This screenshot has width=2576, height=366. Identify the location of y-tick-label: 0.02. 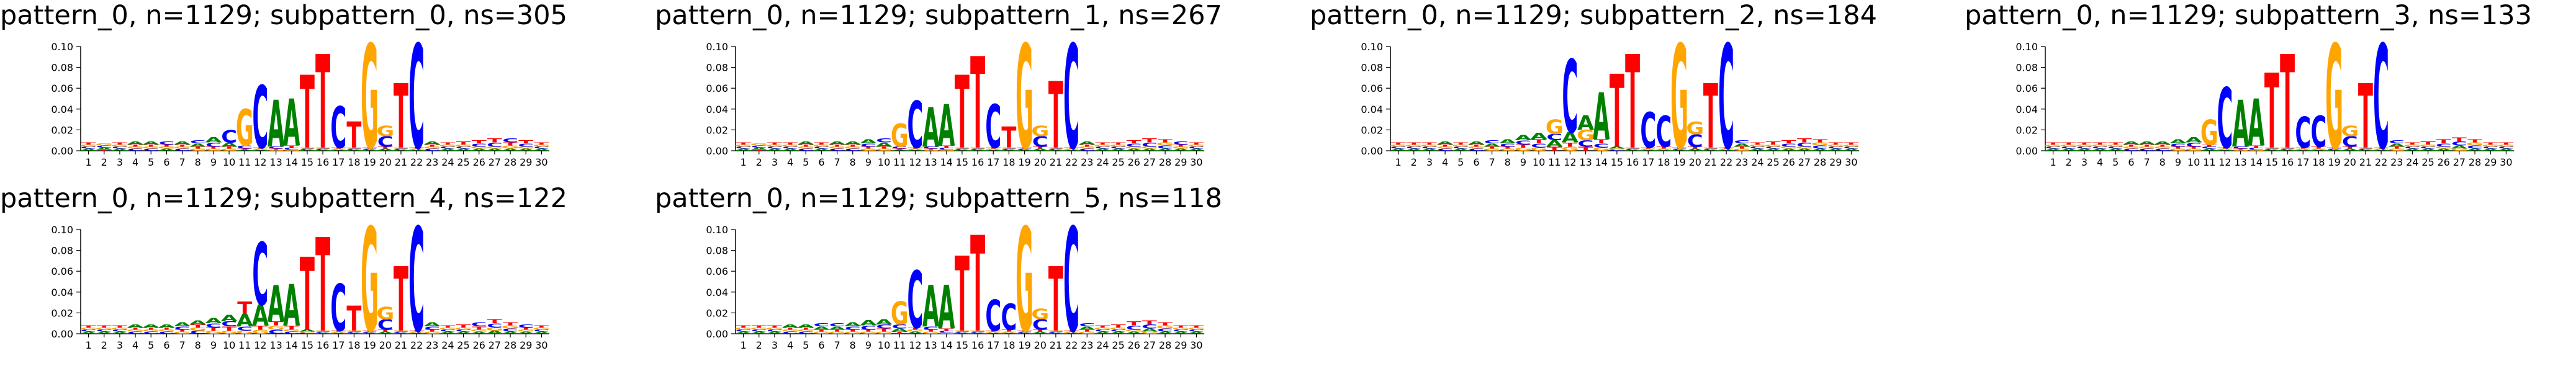
(62, 130).